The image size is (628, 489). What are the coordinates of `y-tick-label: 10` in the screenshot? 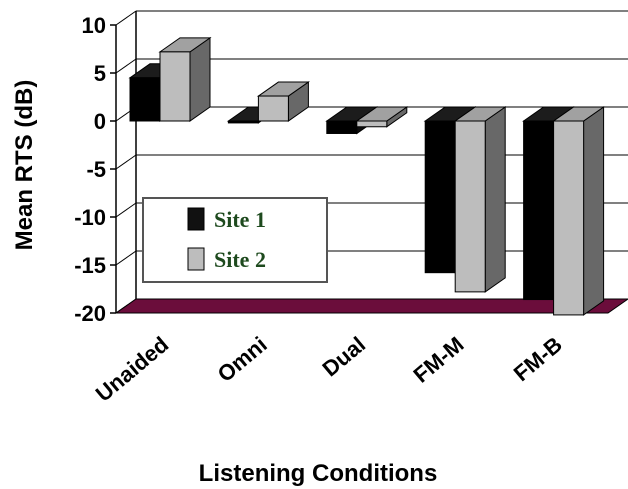 It's located at (94, 25).